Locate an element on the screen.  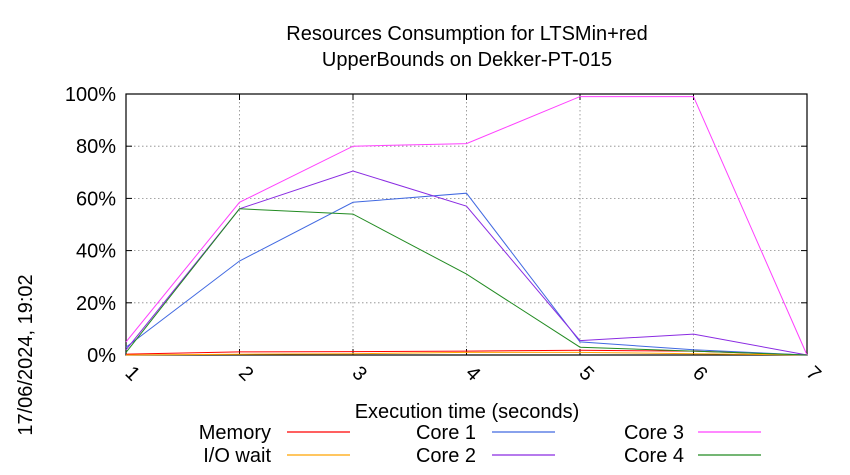
y-tick-label: 40% is located at coordinates (96, 252).